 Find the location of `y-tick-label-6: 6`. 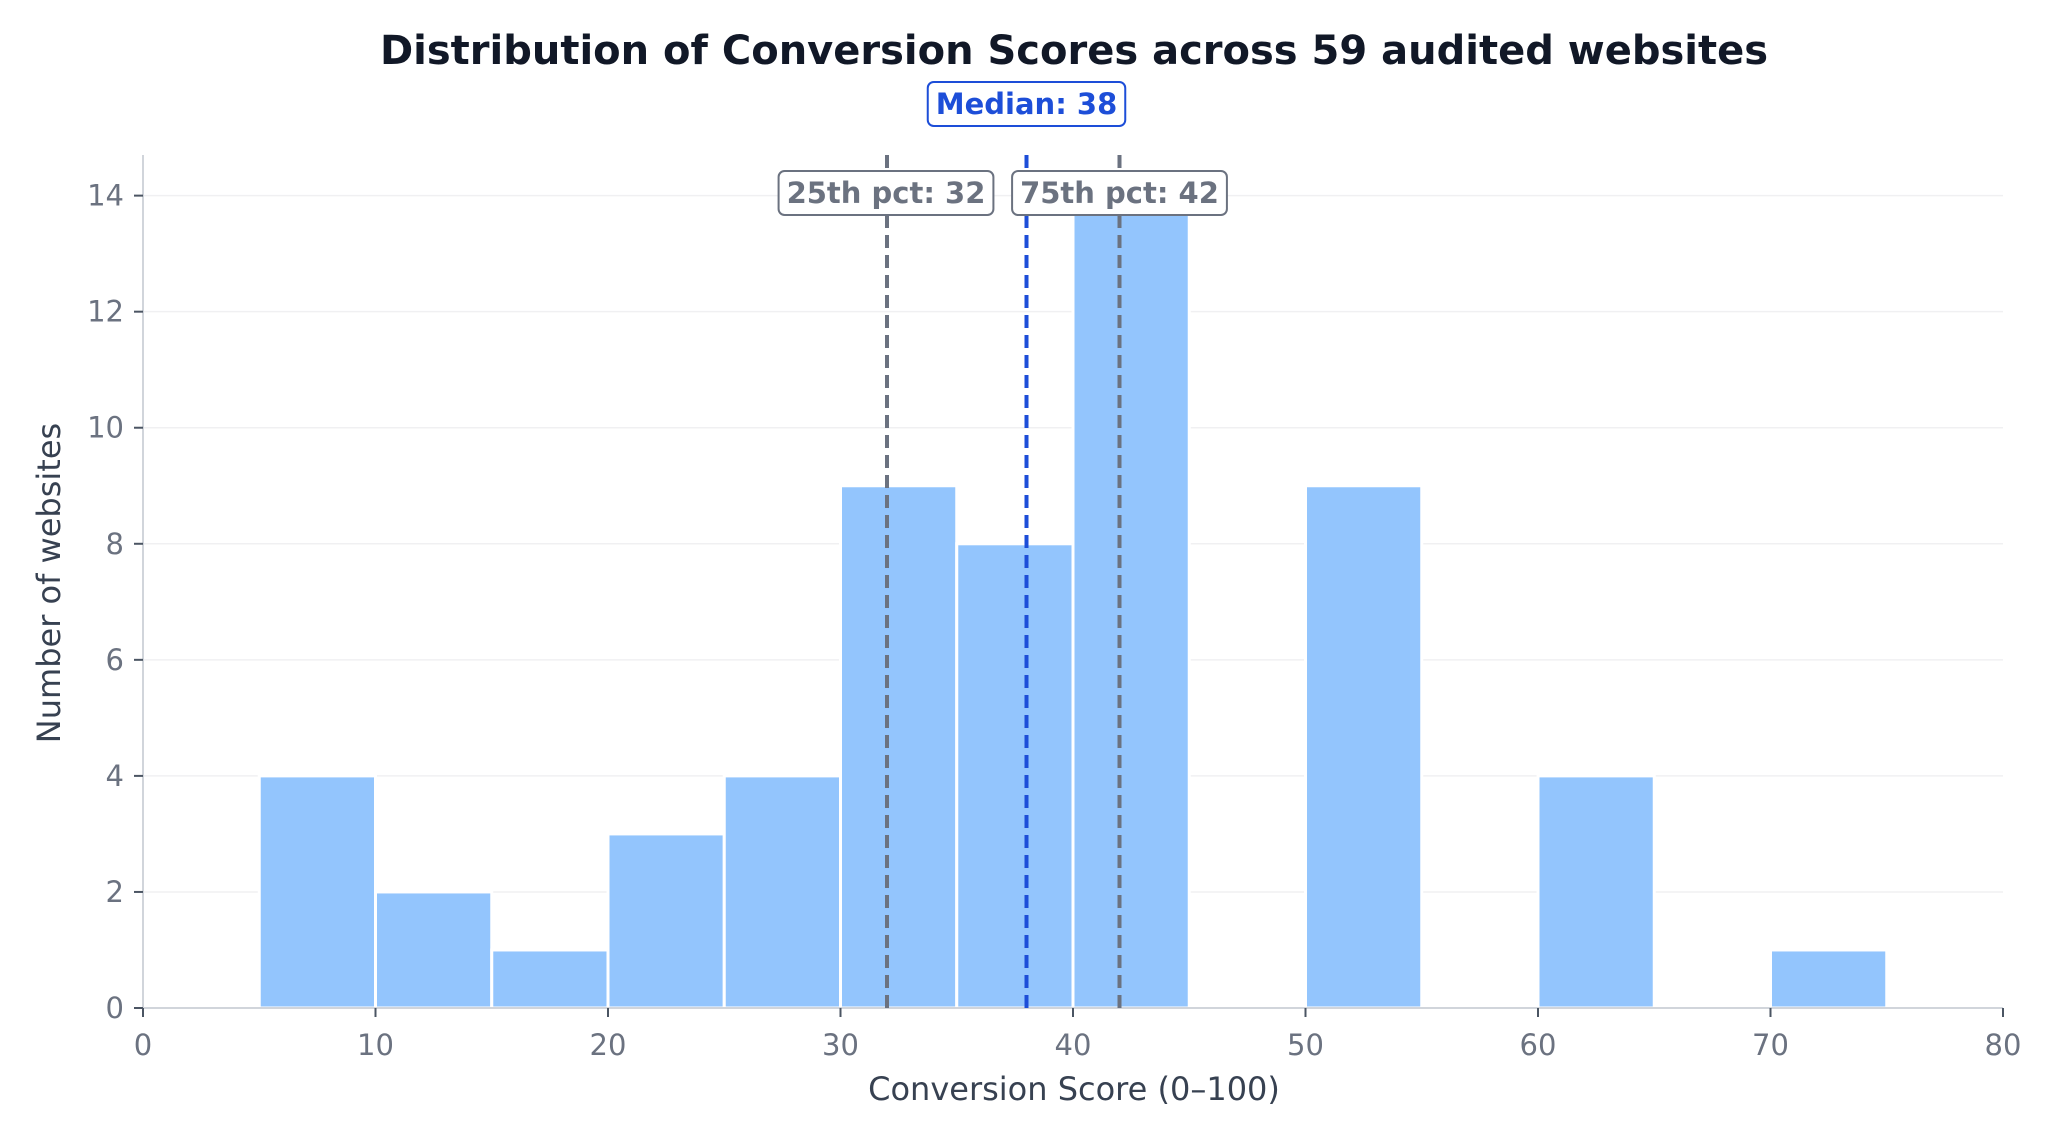

y-tick-label-6: 6 is located at coordinates (115, 660).